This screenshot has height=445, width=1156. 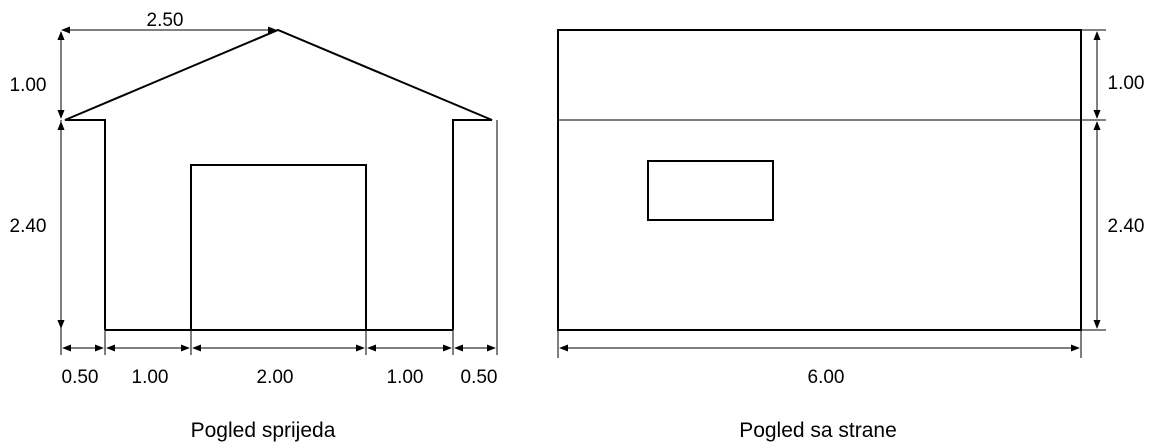 I want to click on dim-bottom-1: 1.00, so click(x=150, y=377).